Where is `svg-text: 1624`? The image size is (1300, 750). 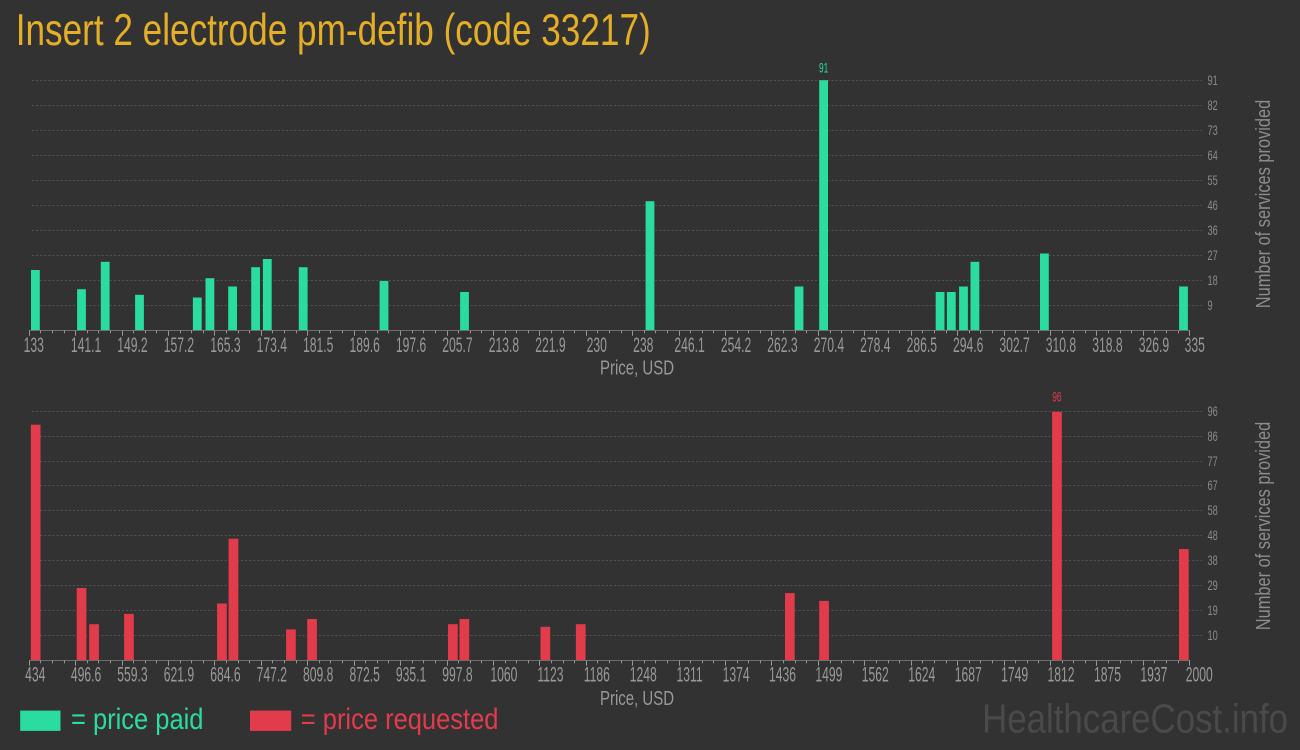
svg-text: 1624 is located at coordinates (921, 674).